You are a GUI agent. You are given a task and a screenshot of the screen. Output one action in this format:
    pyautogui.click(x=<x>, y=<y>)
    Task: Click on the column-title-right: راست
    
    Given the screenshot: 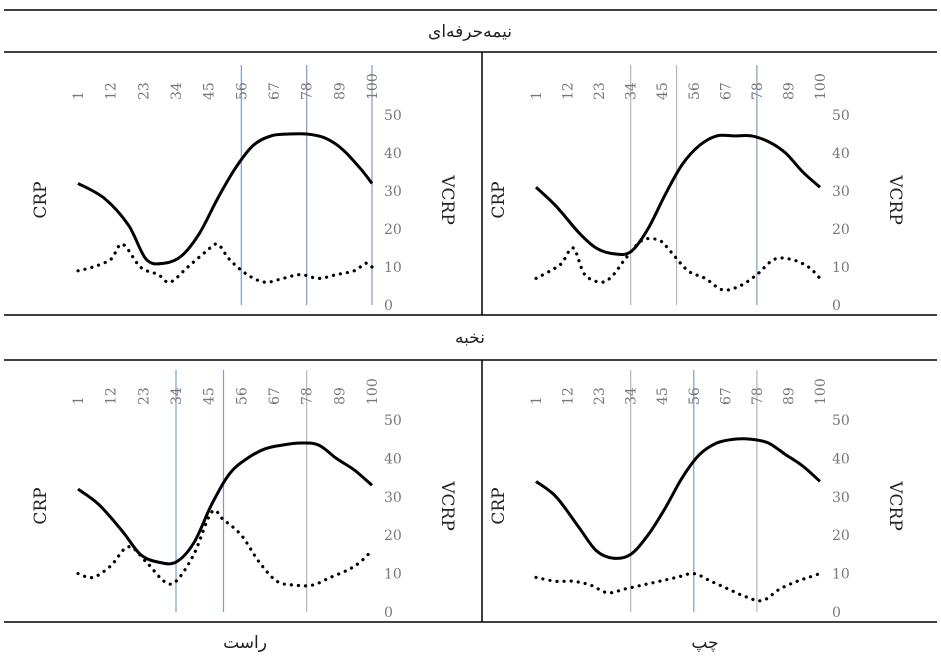 What is the action you would take?
    pyautogui.click(x=245, y=643)
    